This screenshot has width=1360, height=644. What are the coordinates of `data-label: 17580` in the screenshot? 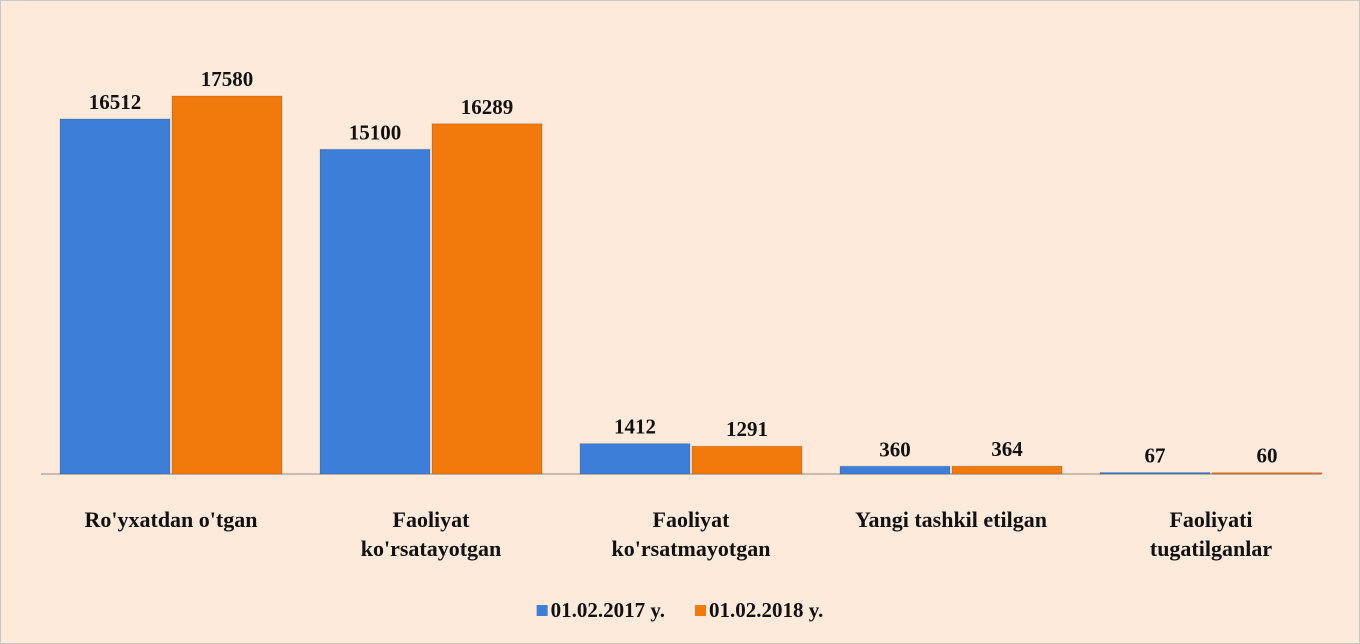 It's located at (227, 79).